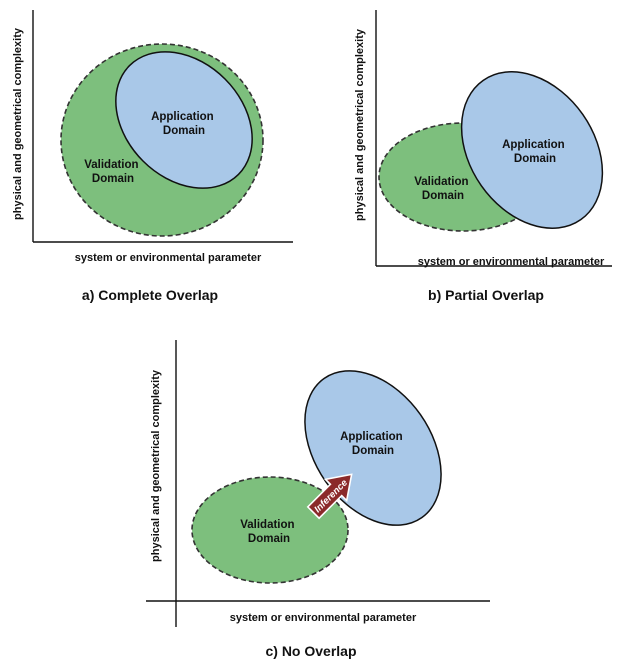 This screenshot has width=622, height=664. I want to click on panel-c-validation-domain, so click(270, 530).